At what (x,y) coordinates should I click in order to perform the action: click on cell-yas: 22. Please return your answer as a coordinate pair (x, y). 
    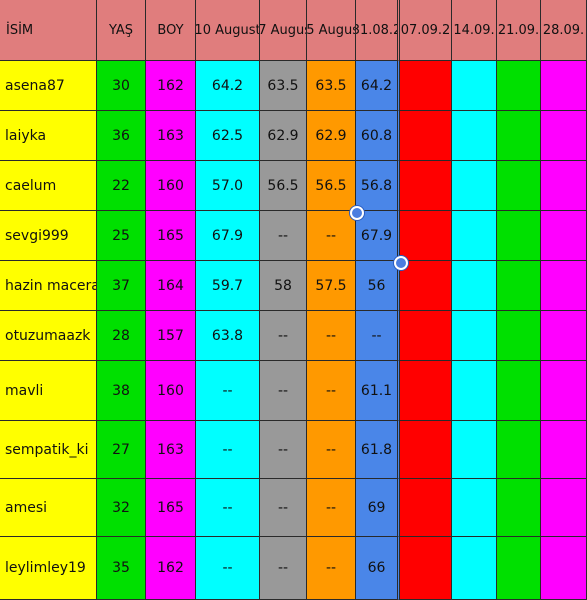
    Looking at the image, I should click on (121, 186).